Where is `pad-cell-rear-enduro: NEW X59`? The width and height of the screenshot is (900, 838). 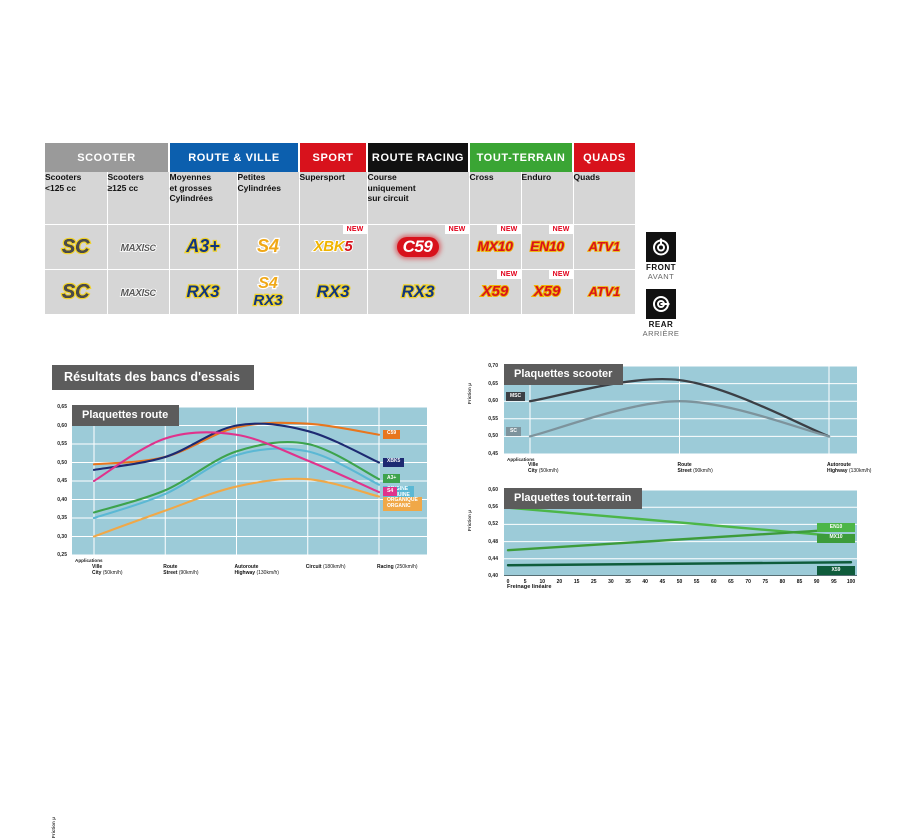 pad-cell-rear-enduro: NEW X59 is located at coordinates (547, 291).